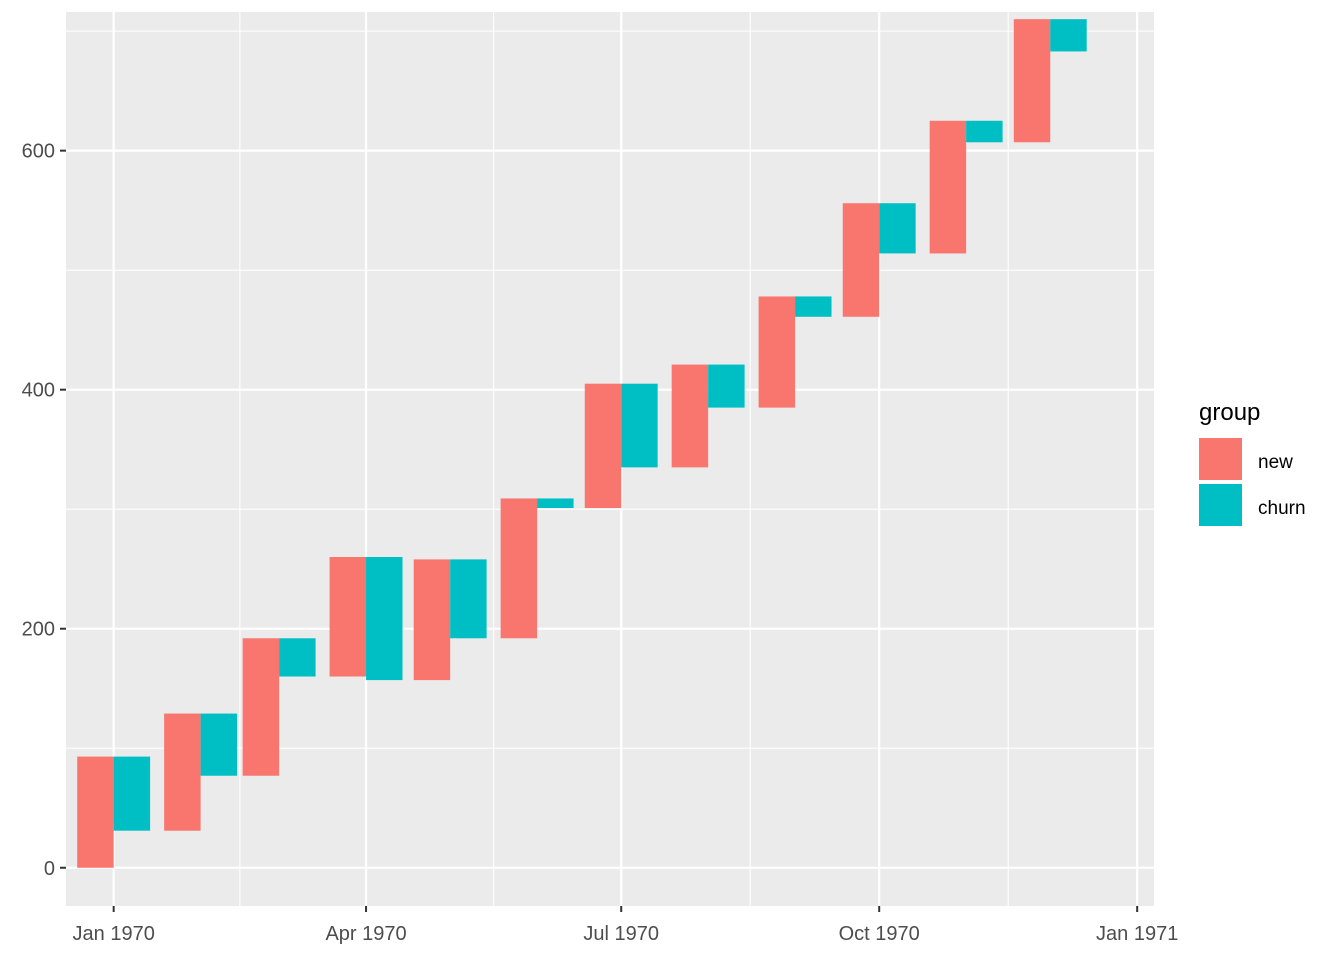 The width and height of the screenshot is (1344, 960). I want to click on x-axis: Jan 1970 Apr 1970 Jul 1970 Oct 1970 Jan 1971, so click(625, 925).